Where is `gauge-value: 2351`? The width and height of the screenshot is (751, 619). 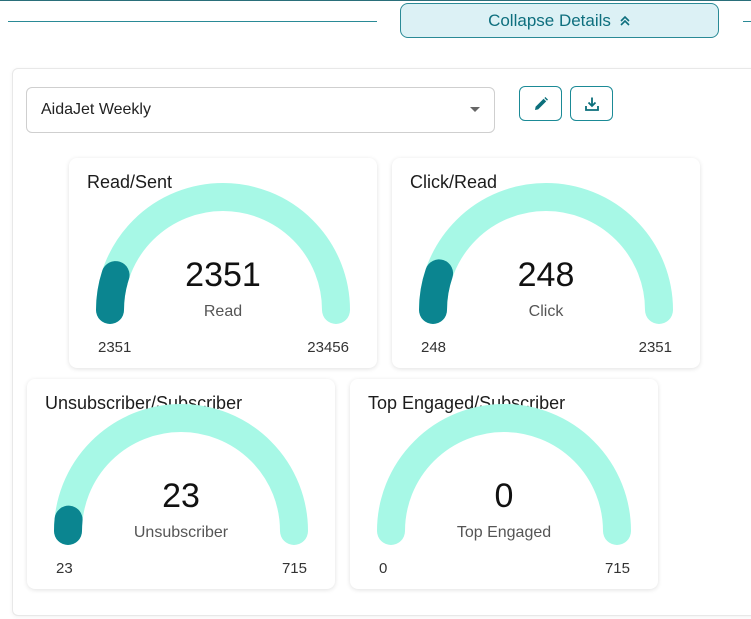 gauge-value: 2351 is located at coordinates (223, 275).